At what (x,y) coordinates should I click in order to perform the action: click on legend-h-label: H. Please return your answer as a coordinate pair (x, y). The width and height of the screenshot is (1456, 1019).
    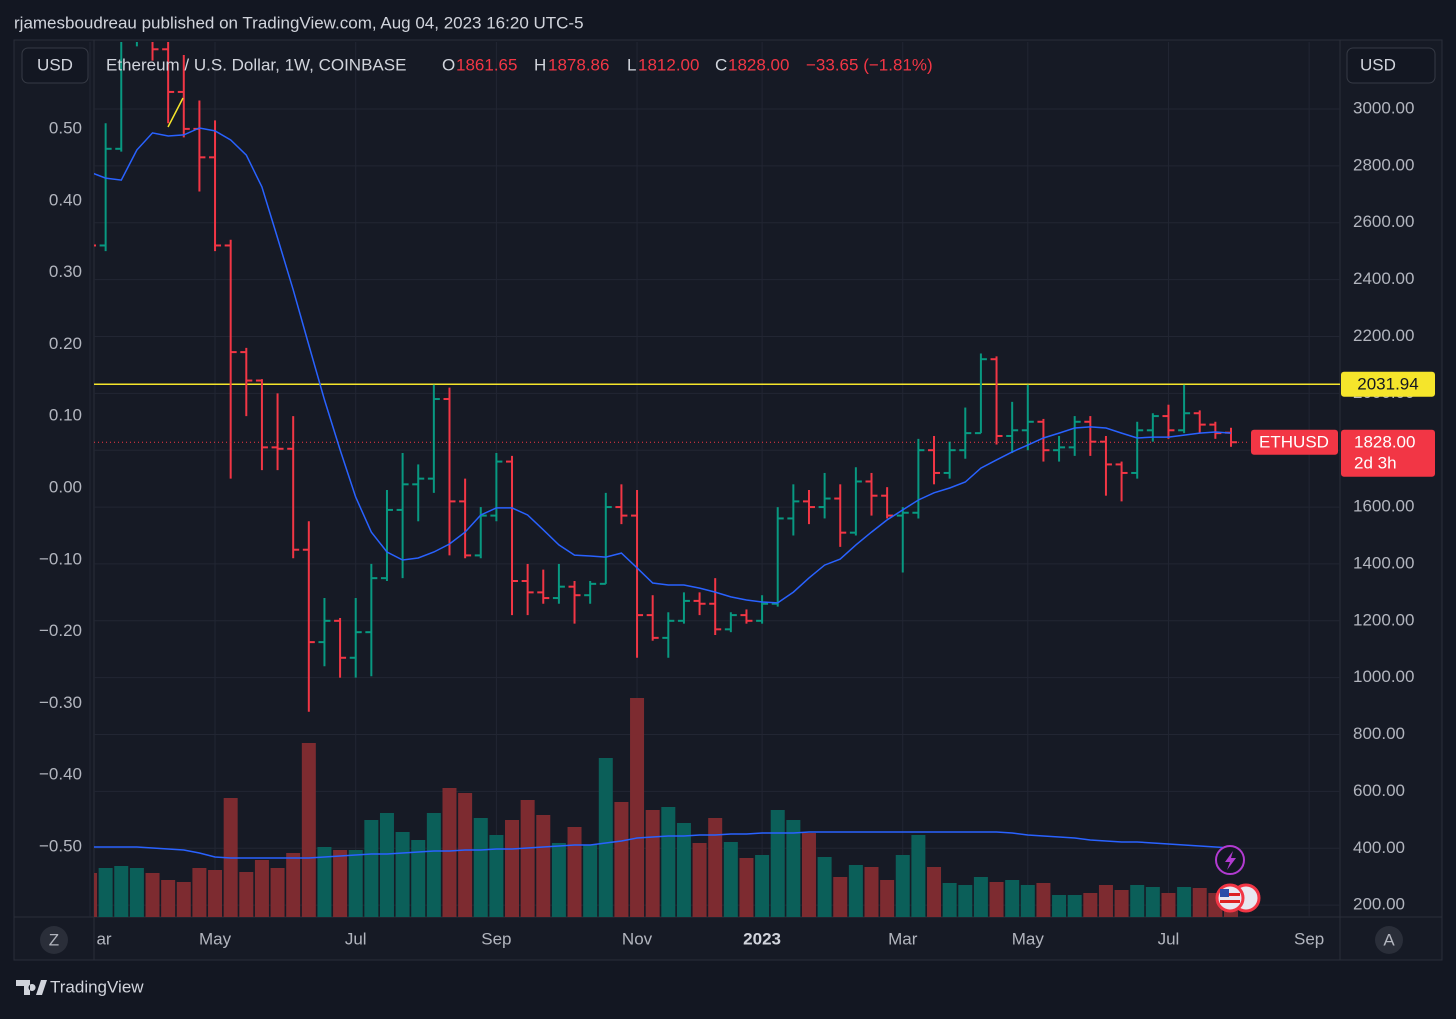
    Looking at the image, I should click on (540, 64).